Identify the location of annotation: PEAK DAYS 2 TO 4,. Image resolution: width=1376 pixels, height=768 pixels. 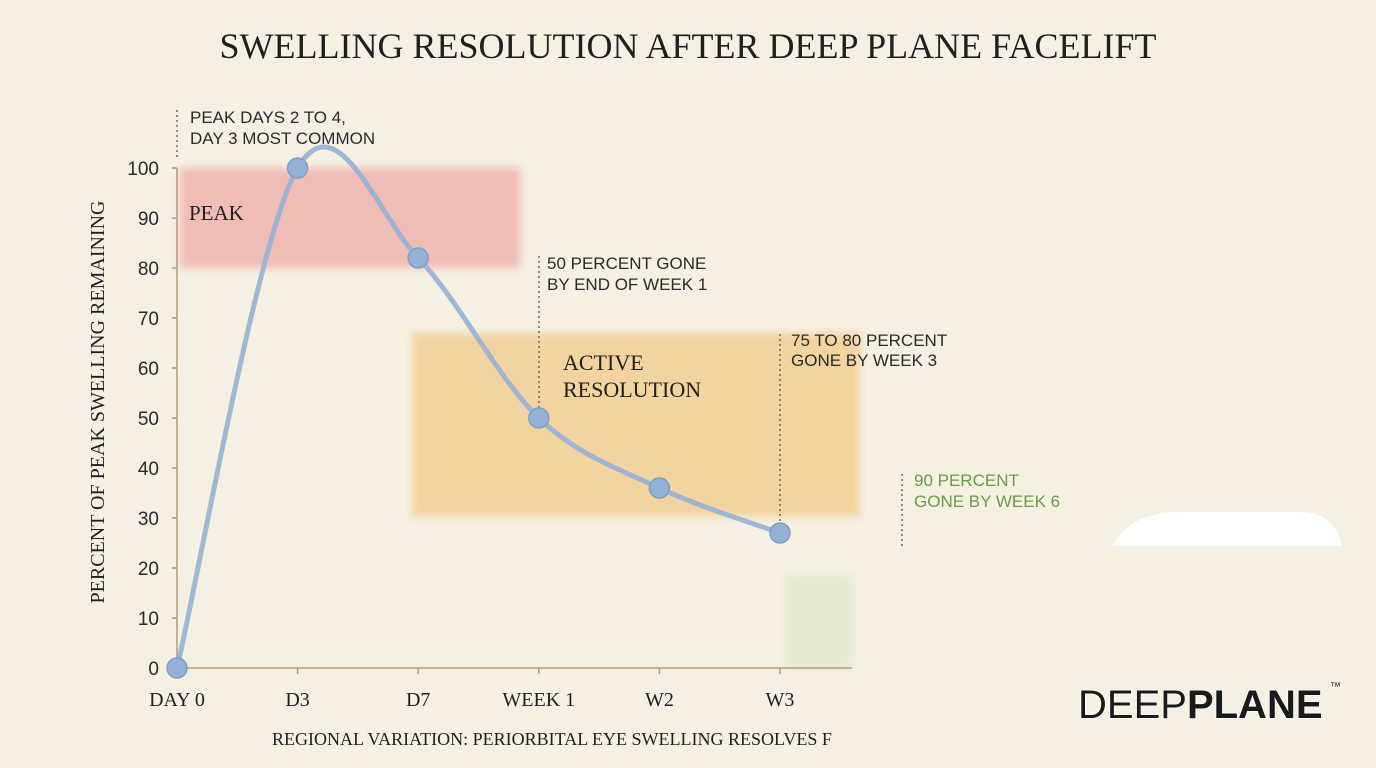
(268, 117).